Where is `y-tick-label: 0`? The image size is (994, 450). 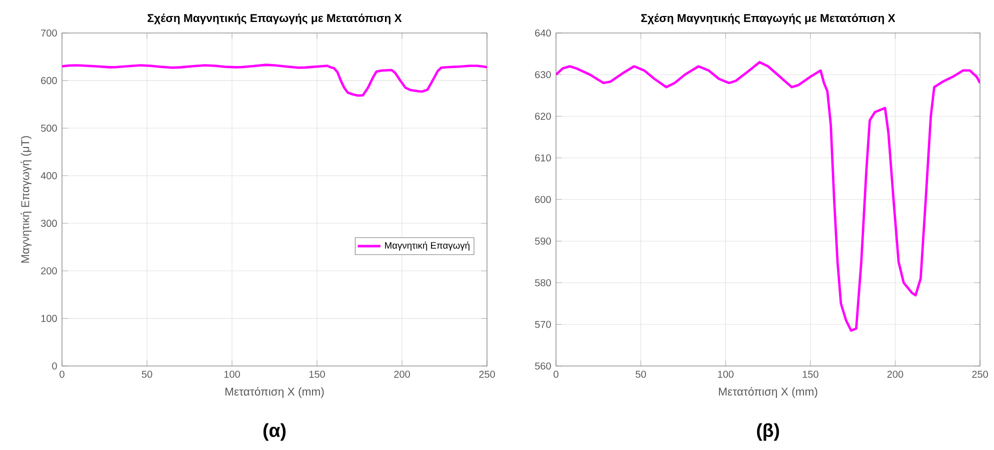 y-tick-label: 0 is located at coordinates (54, 366).